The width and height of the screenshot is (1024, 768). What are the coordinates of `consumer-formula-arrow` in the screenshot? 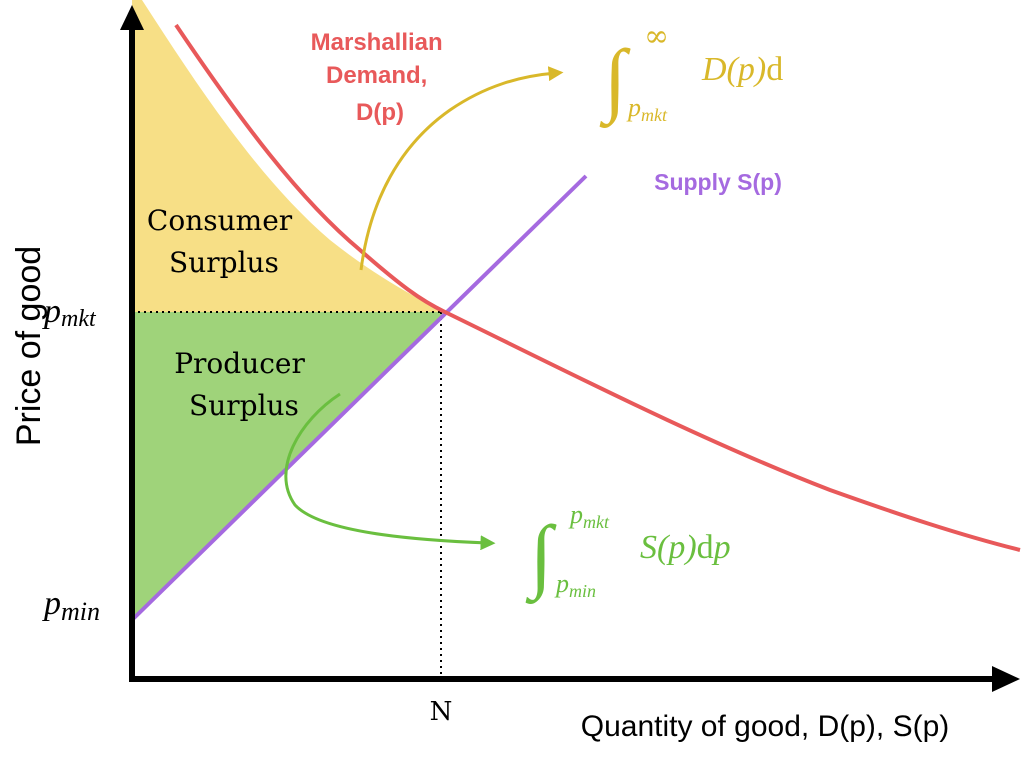 It's located at (461, 168).